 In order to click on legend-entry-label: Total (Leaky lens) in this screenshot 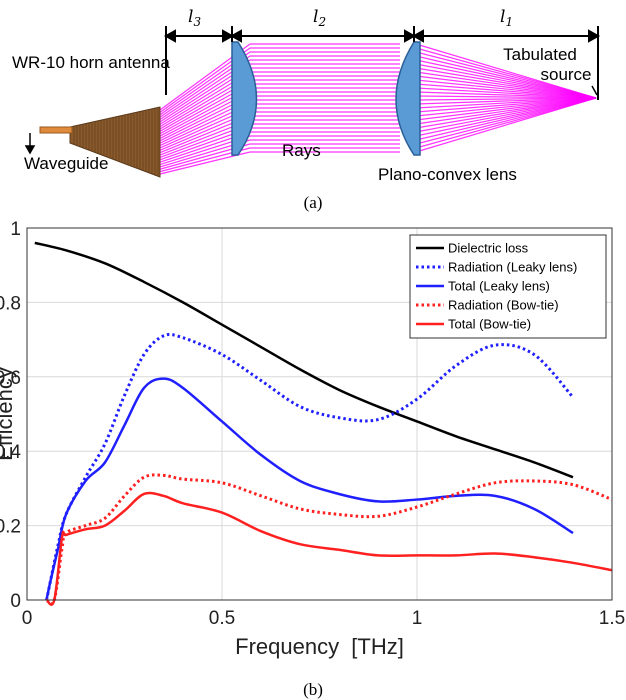, I will do `click(499, 286)`.